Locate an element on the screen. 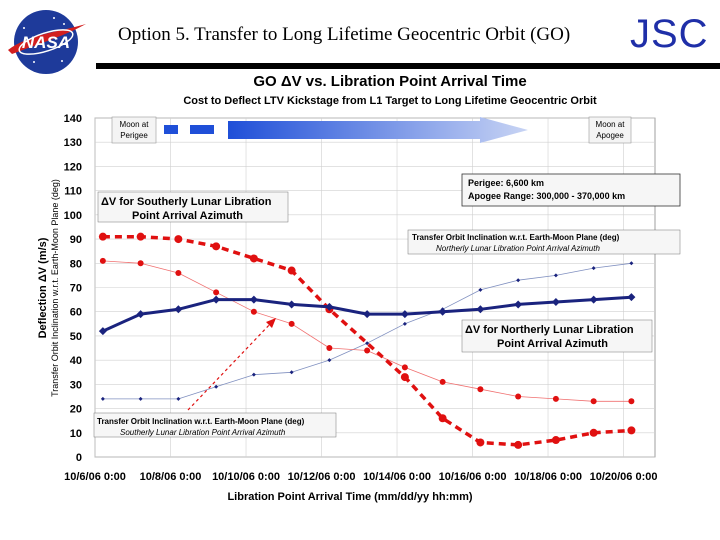 The height and width of the screenshot is (540, 720). svg-text: NASA is located at coordinates (46, 42).